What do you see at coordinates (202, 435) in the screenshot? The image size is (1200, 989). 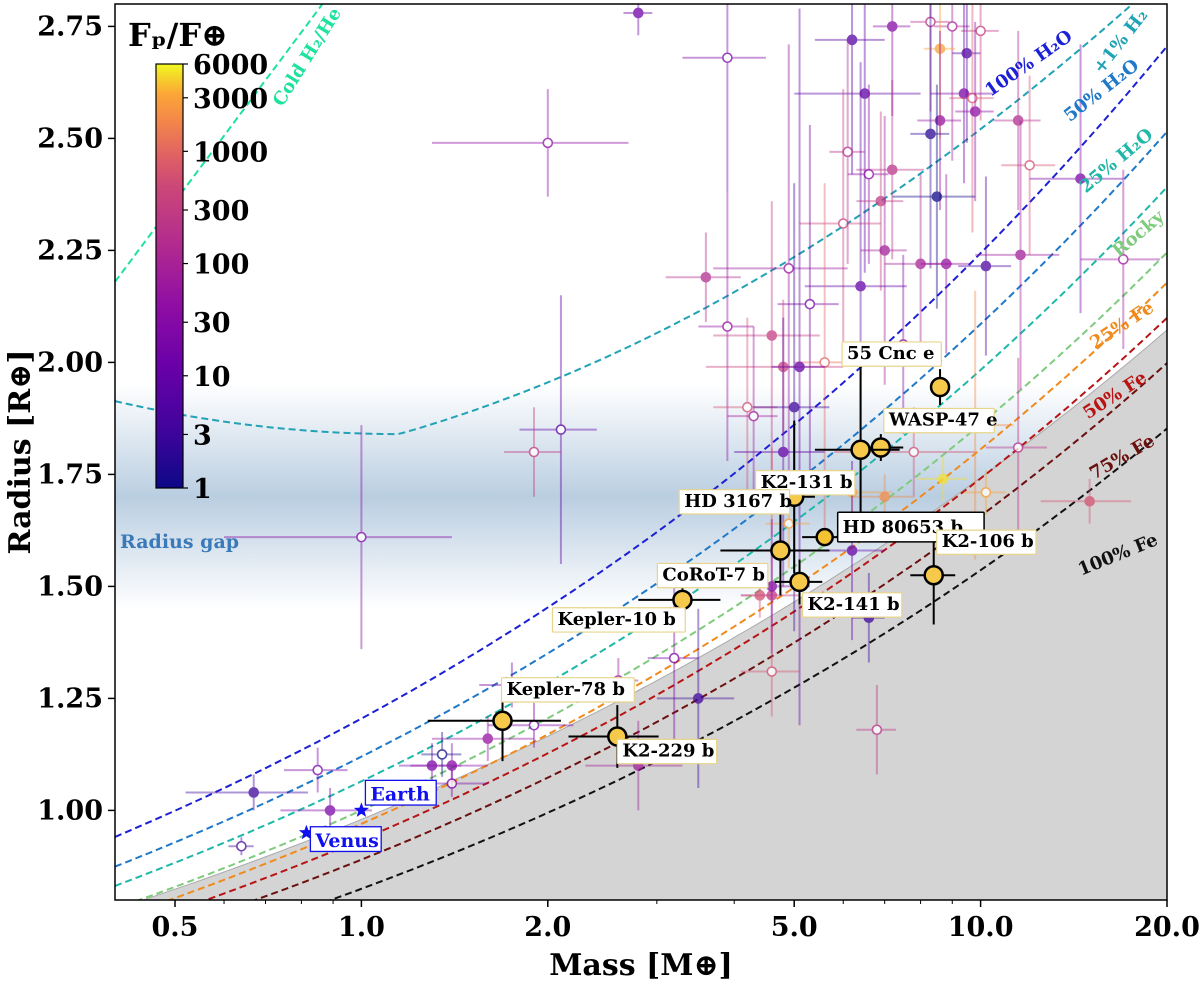 I see `colorbar-tick-label: 3` at bounding box center [202, 435].